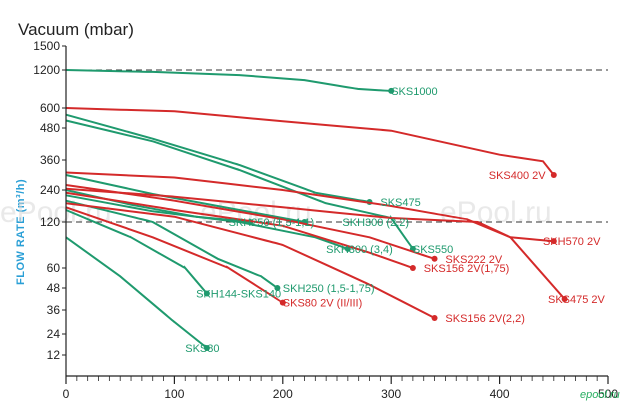 This screenshot has width=628, height=406. Describe the element at coordinates (329, 289) in the screenshot. I see `series-label: SKH250 (1,5-1,75)` at that location.